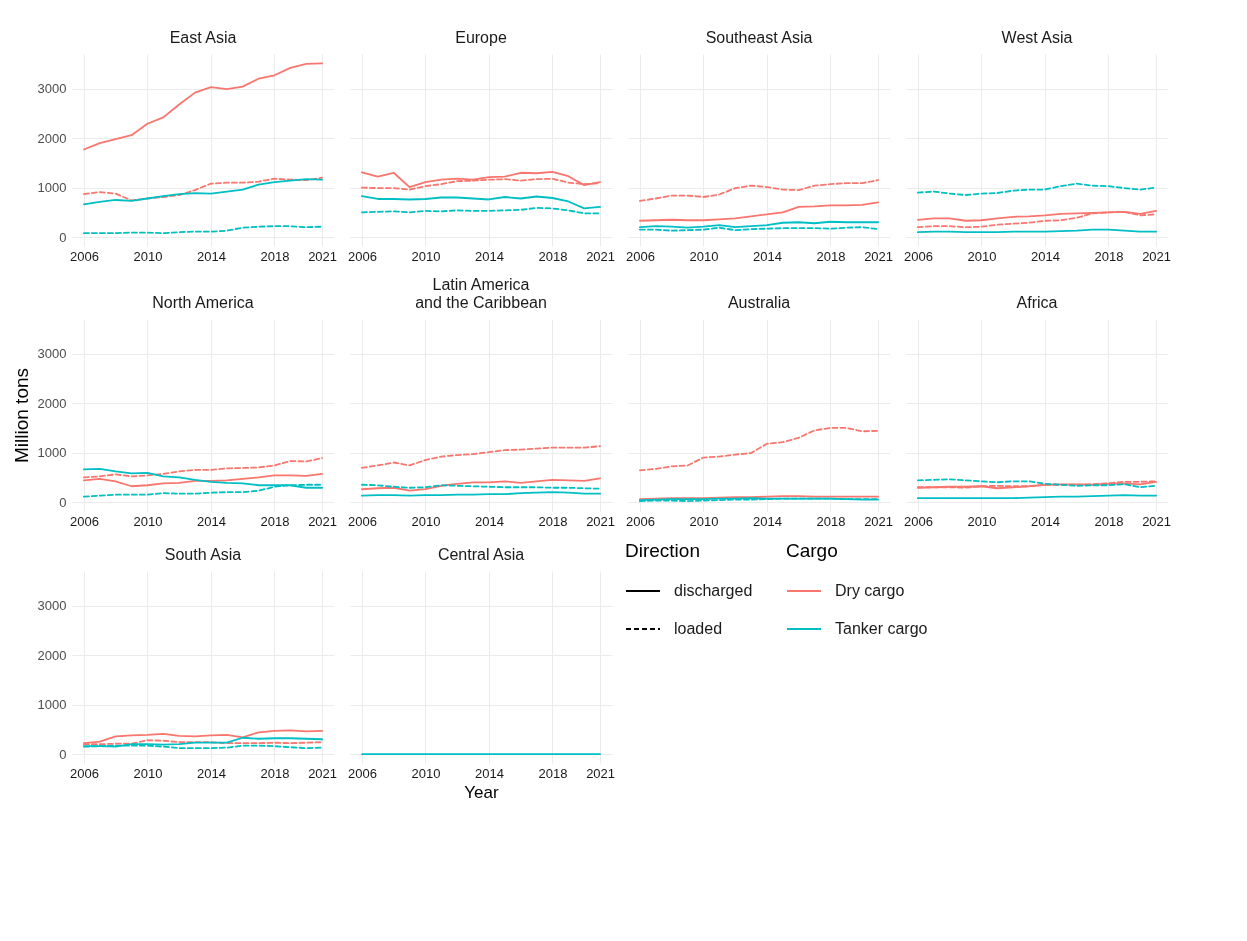 The height and width of the screenshot is (941, 1247). Describe the element at coordinates (482, 792) in the screenshot. I see `x-axis-title: Year` at that location.